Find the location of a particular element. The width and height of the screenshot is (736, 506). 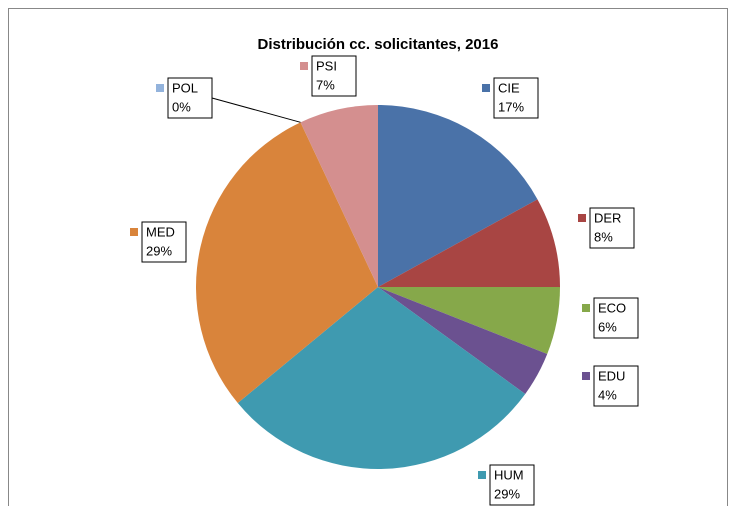

category-label: DER is located at coordinates (607, 217).